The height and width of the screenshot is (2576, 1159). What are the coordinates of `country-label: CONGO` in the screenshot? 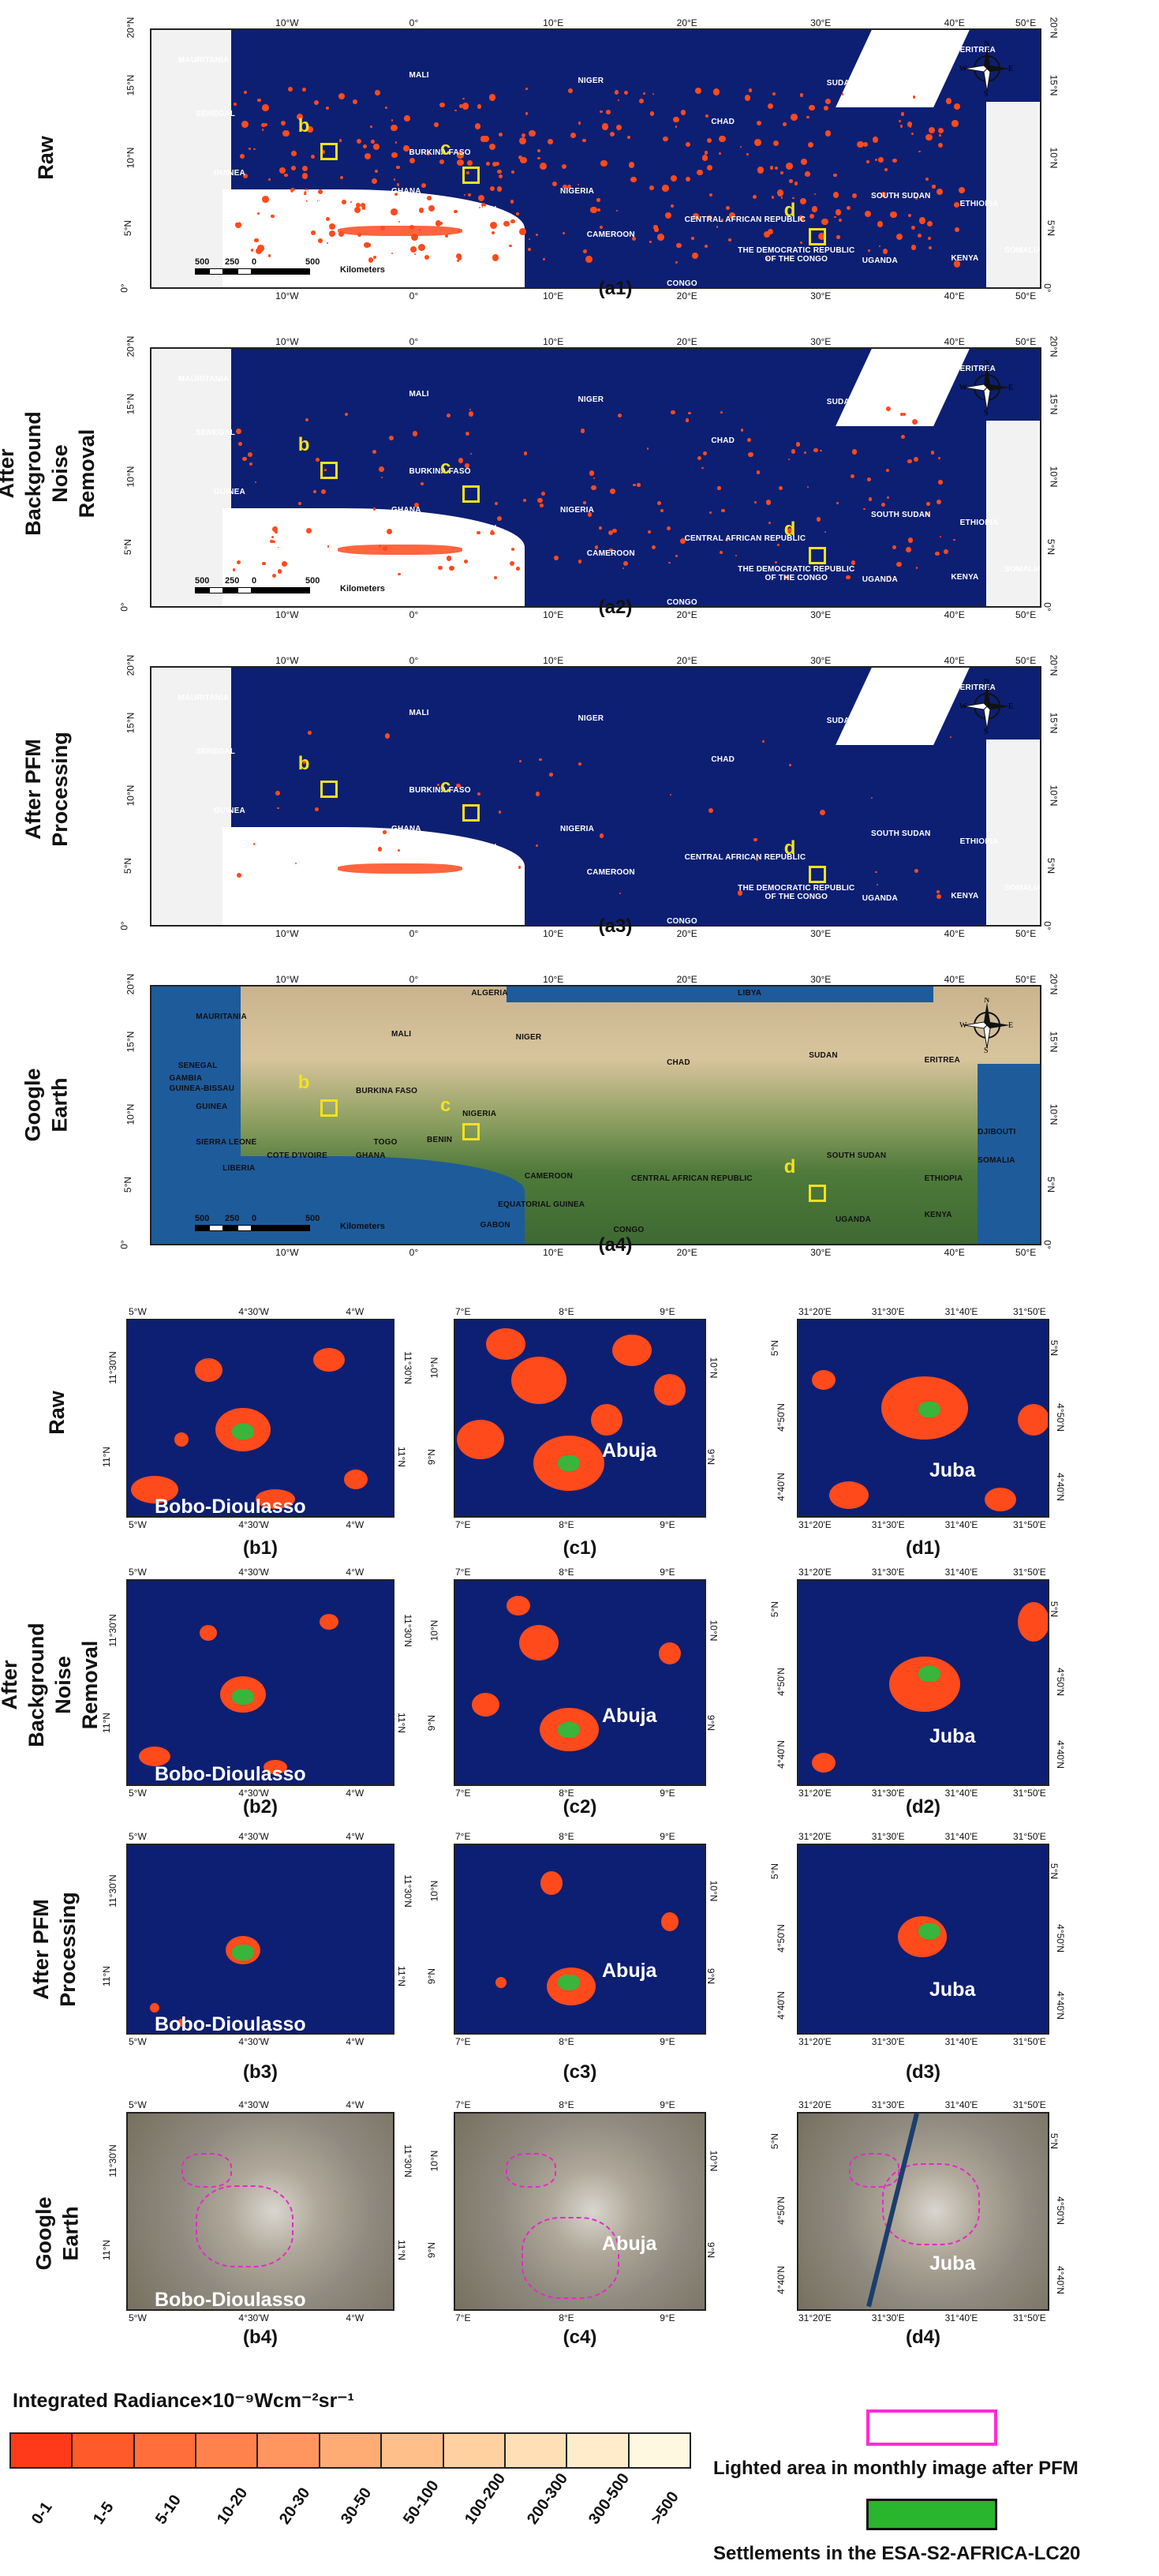 It's located at (682, 284).